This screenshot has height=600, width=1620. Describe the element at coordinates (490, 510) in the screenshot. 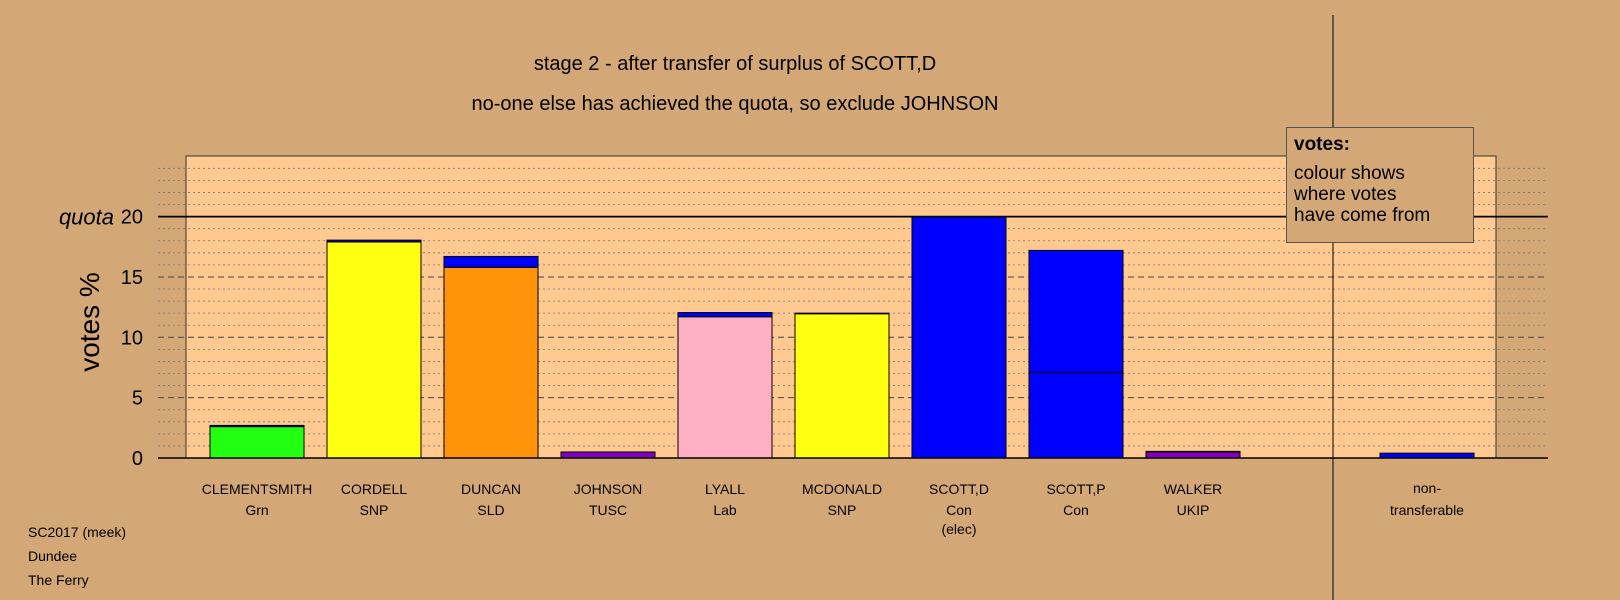

I see `candidate-party-label: SLD` at that location.